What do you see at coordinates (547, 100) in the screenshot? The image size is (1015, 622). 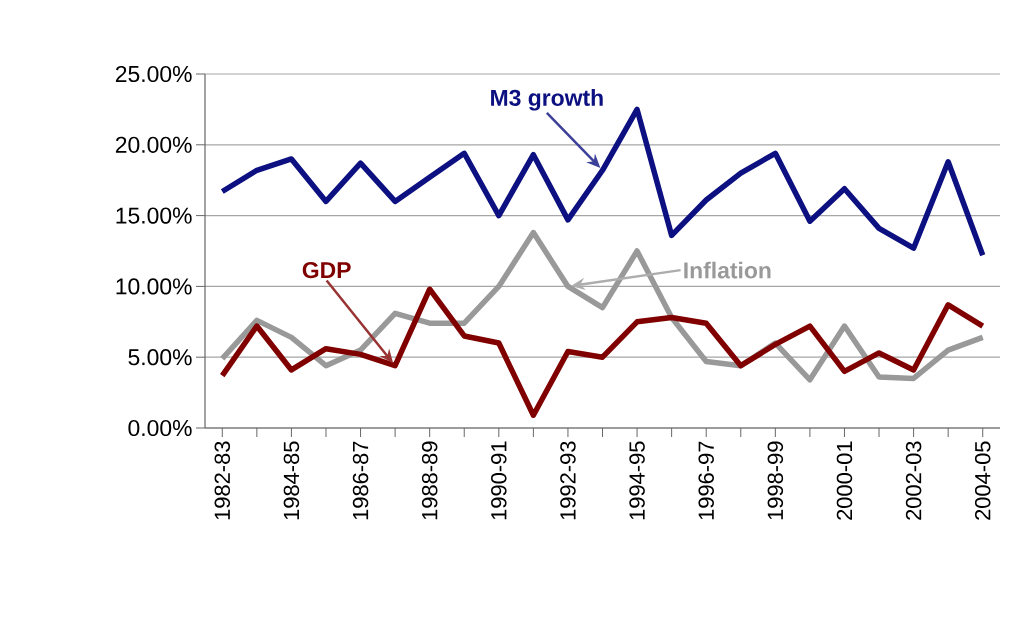 I see `series-label: M3 growth` at bounding box center [547, 100].